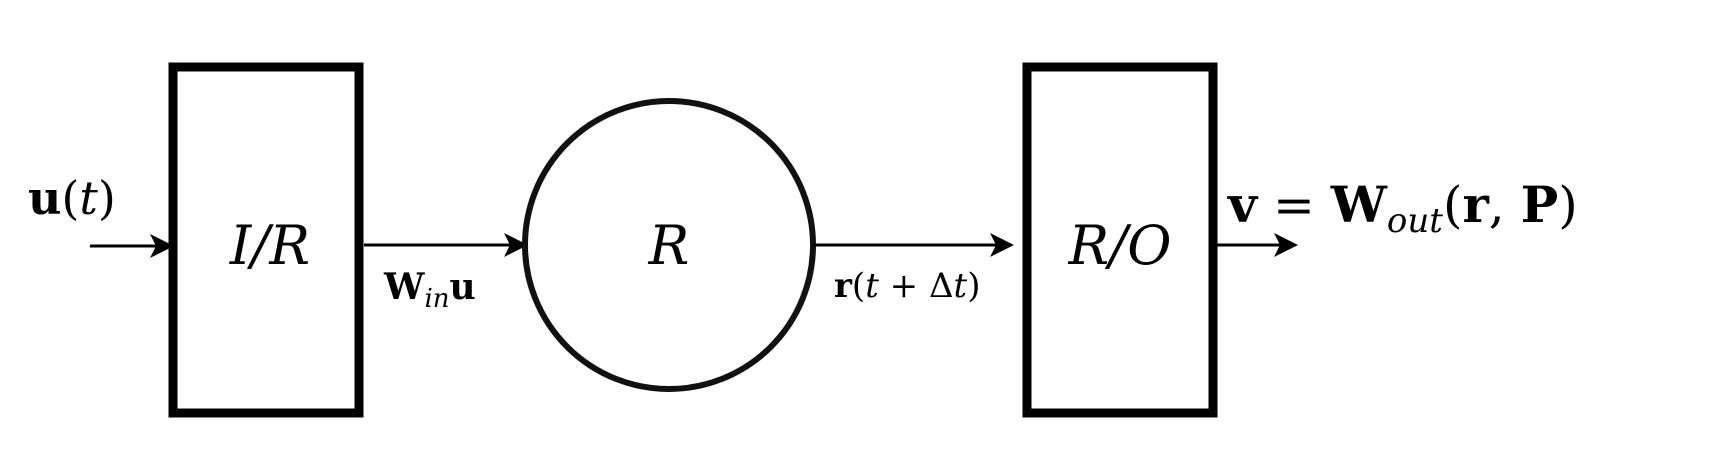 This screenshot has width=1726, height=454. What do you see at coordinates (446, 245) in the screenshot?
I see `input-to-reservoir-arrow` at bounding box center [446, 245].